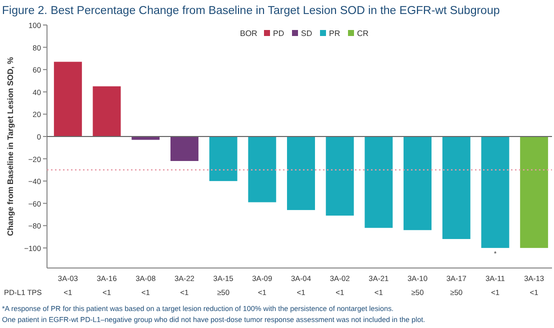  What do you see at coordinates (306, 33) in the screenshot?
I see `legend-label: SD` at bounding box center [306, 33].